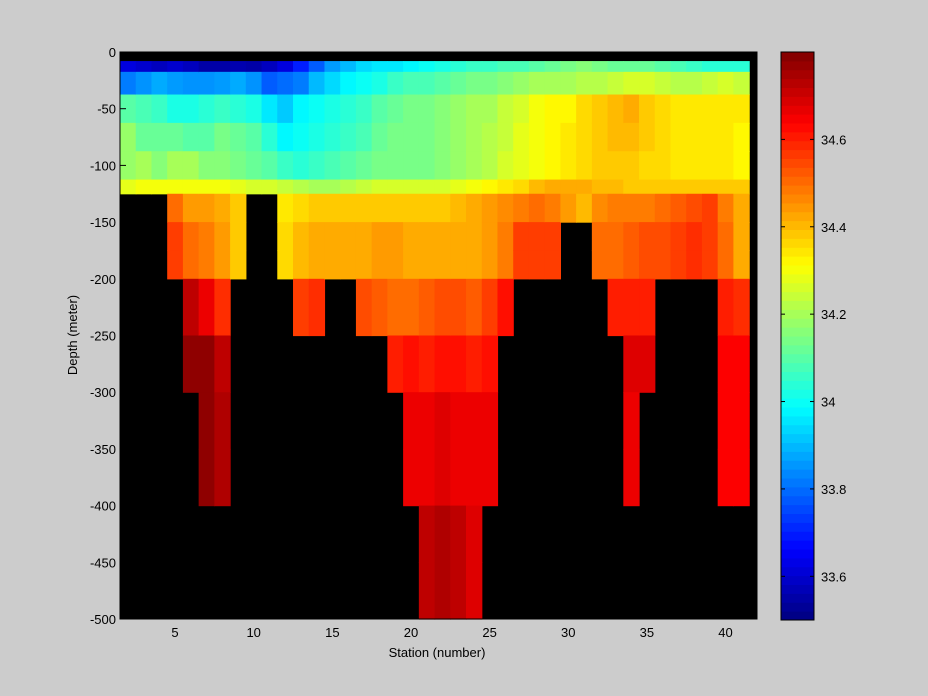  I want to click on x-tick-label: 5, so click(174, 632).